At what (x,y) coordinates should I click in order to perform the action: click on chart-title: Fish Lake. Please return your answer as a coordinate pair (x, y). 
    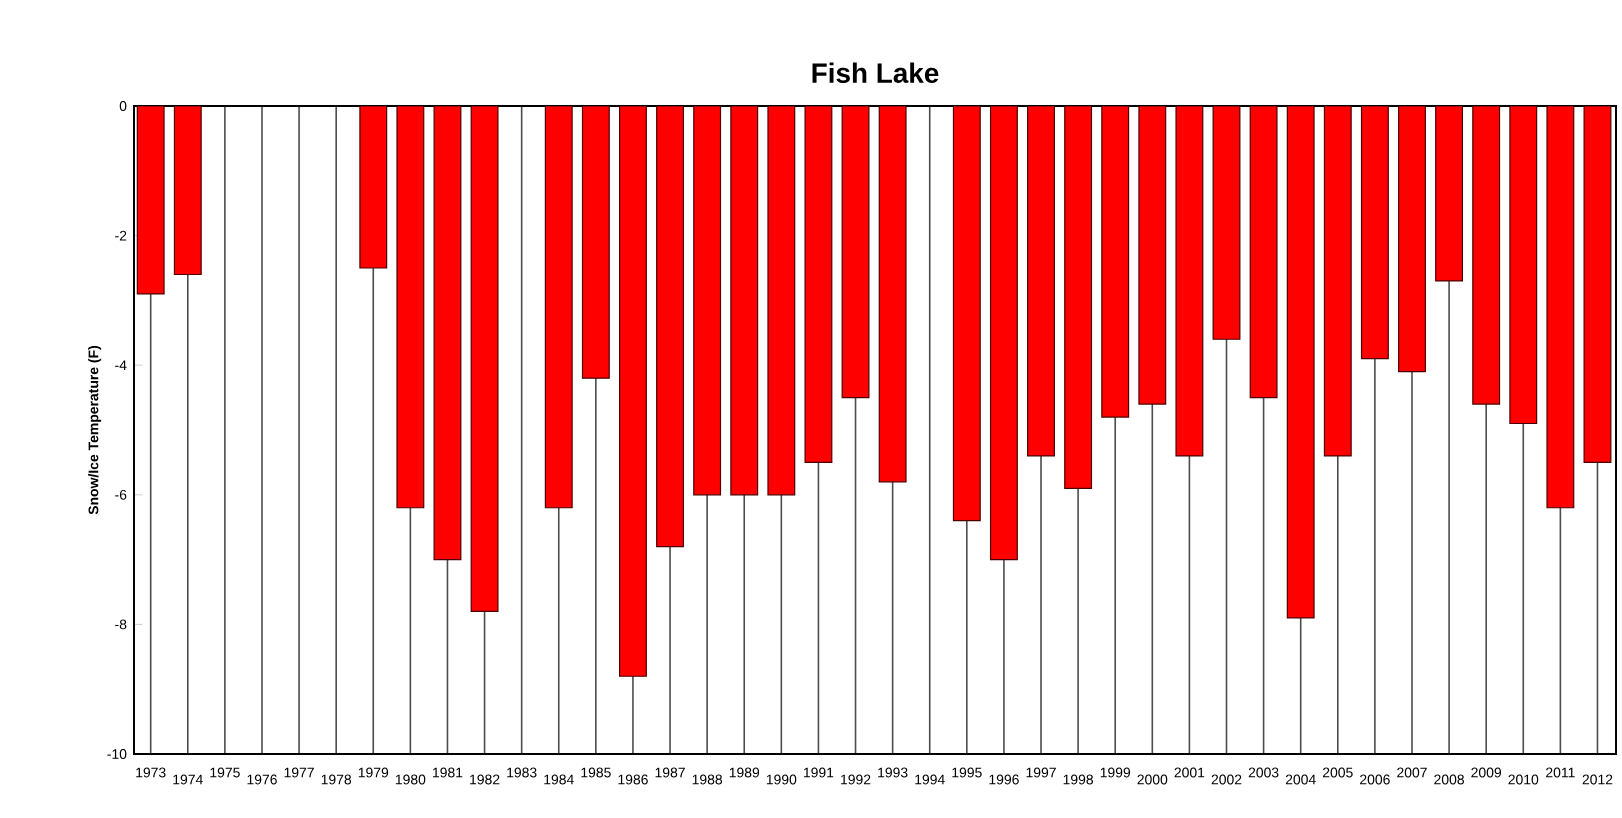
    Looking at the image, I should click on (875, 73).